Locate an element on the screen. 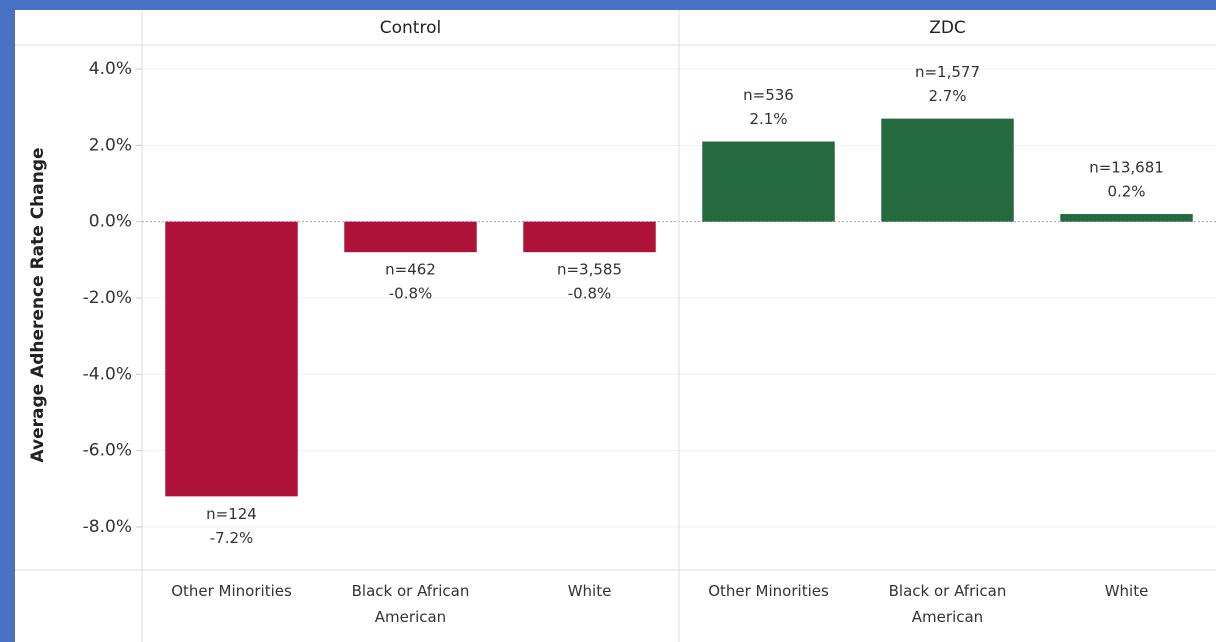  y-tick-label: -8.0% is located at coordinates (107, 527).